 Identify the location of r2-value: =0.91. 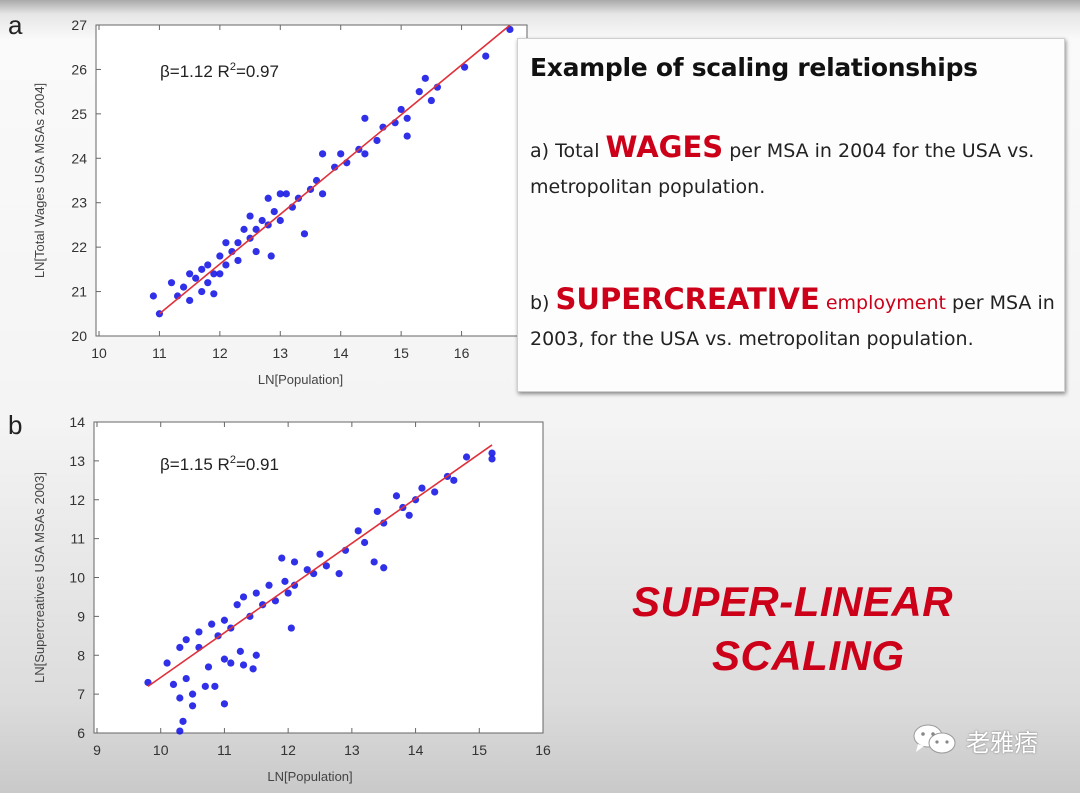
(257, 464).